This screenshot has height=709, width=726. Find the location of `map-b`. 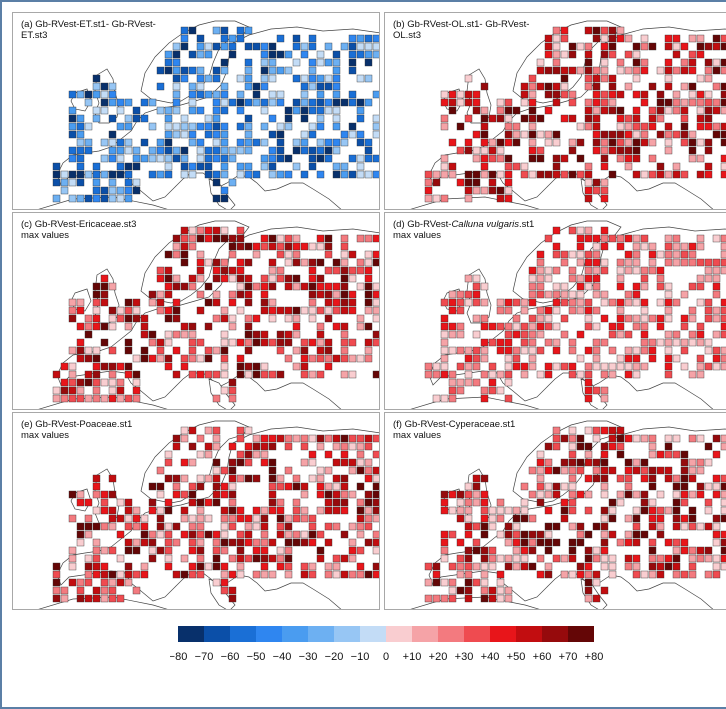

map-b is located at coordinates (568, 114).